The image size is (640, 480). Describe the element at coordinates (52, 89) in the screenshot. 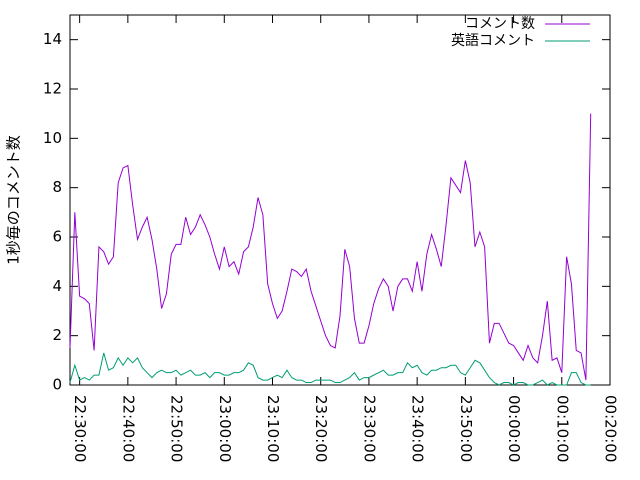

I see `y-tick-label: 12` at that location.